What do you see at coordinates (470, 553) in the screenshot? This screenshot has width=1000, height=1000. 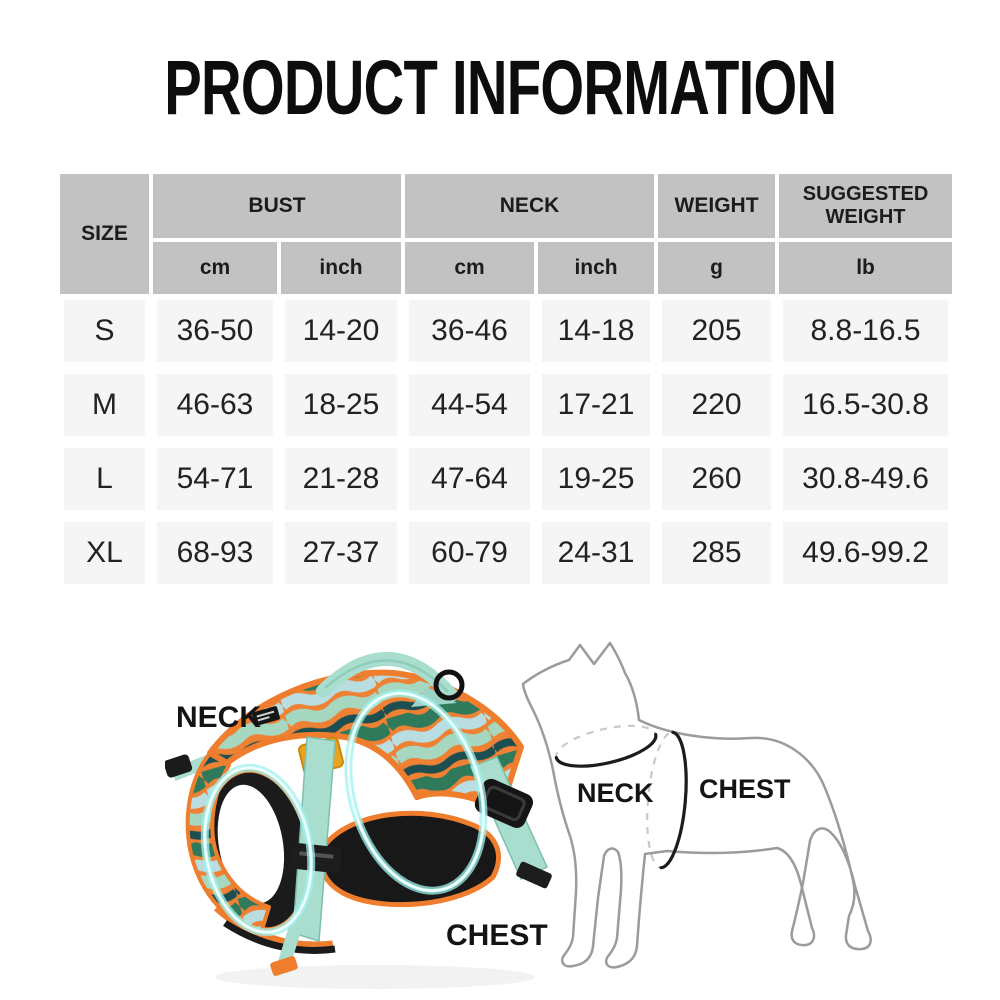 I see `cell-neck-cm: 60-79` at bounding box center [470, 553].